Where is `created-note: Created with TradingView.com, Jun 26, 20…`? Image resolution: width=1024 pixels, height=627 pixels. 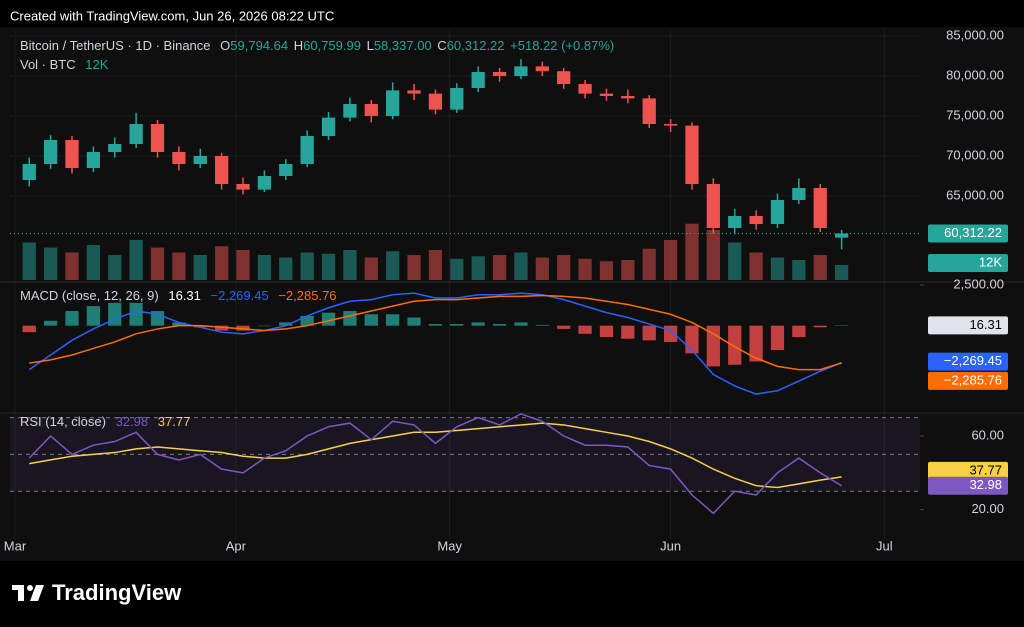 created-note: Created with TradingView.com, Jun 26, 20… is located at coordinates (172, 15).